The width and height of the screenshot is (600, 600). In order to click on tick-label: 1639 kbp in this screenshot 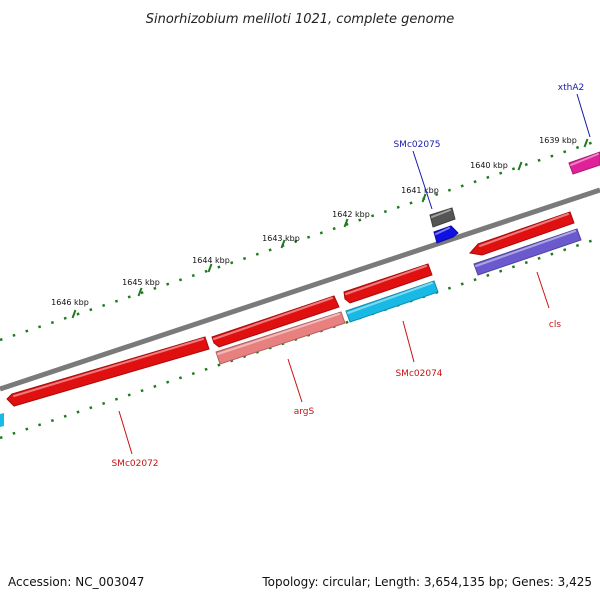, I will do `click(558, 140)`.